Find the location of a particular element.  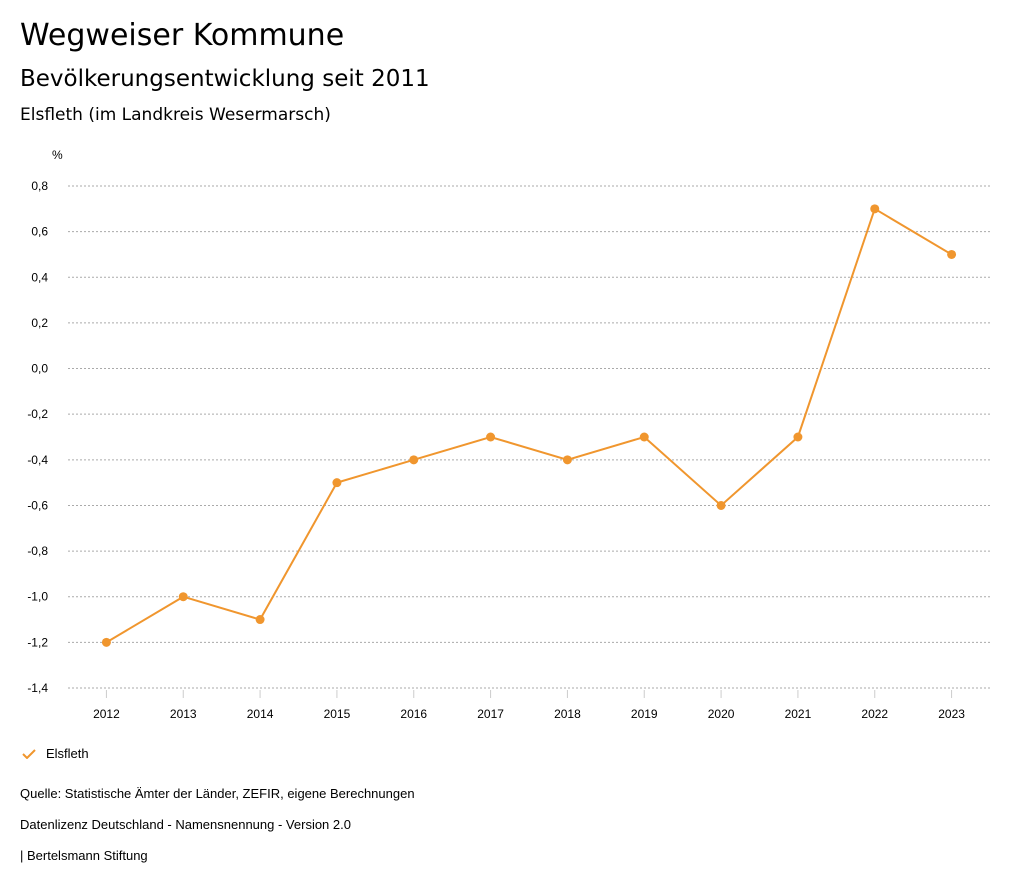

y-tick-label: -1,4 is located at coordinates (37, 688).